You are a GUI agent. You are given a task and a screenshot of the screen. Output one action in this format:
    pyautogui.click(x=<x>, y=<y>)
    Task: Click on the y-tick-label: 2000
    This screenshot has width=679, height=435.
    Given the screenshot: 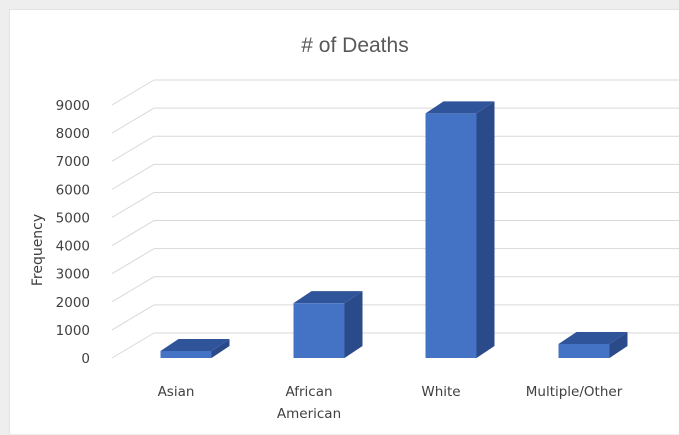 What is the action you would take?
    pyautogui.click(x=73, y=303)
    